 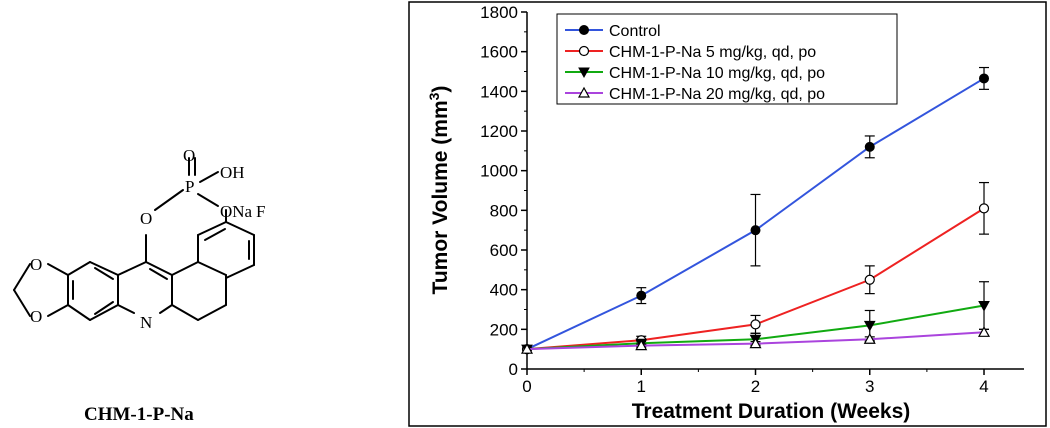 What do you see at coordinates (499, 12) in the screenshot?
I see `y-tick-label-1800: 1800` at bounding box center [499, 12].